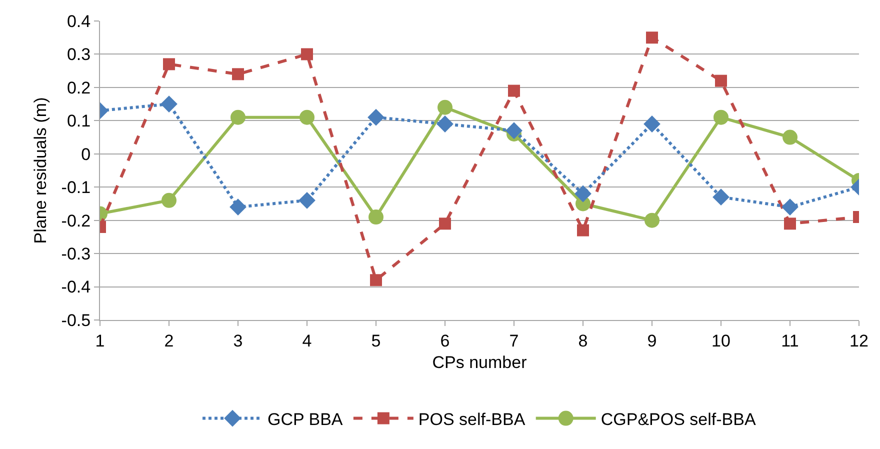 The height and width of the screenshot is (449, 880). What do you see at coordinates (78, 121) in the screenshot?
I see `y-tick-label: 0.1` at bounding box center [78, 121].